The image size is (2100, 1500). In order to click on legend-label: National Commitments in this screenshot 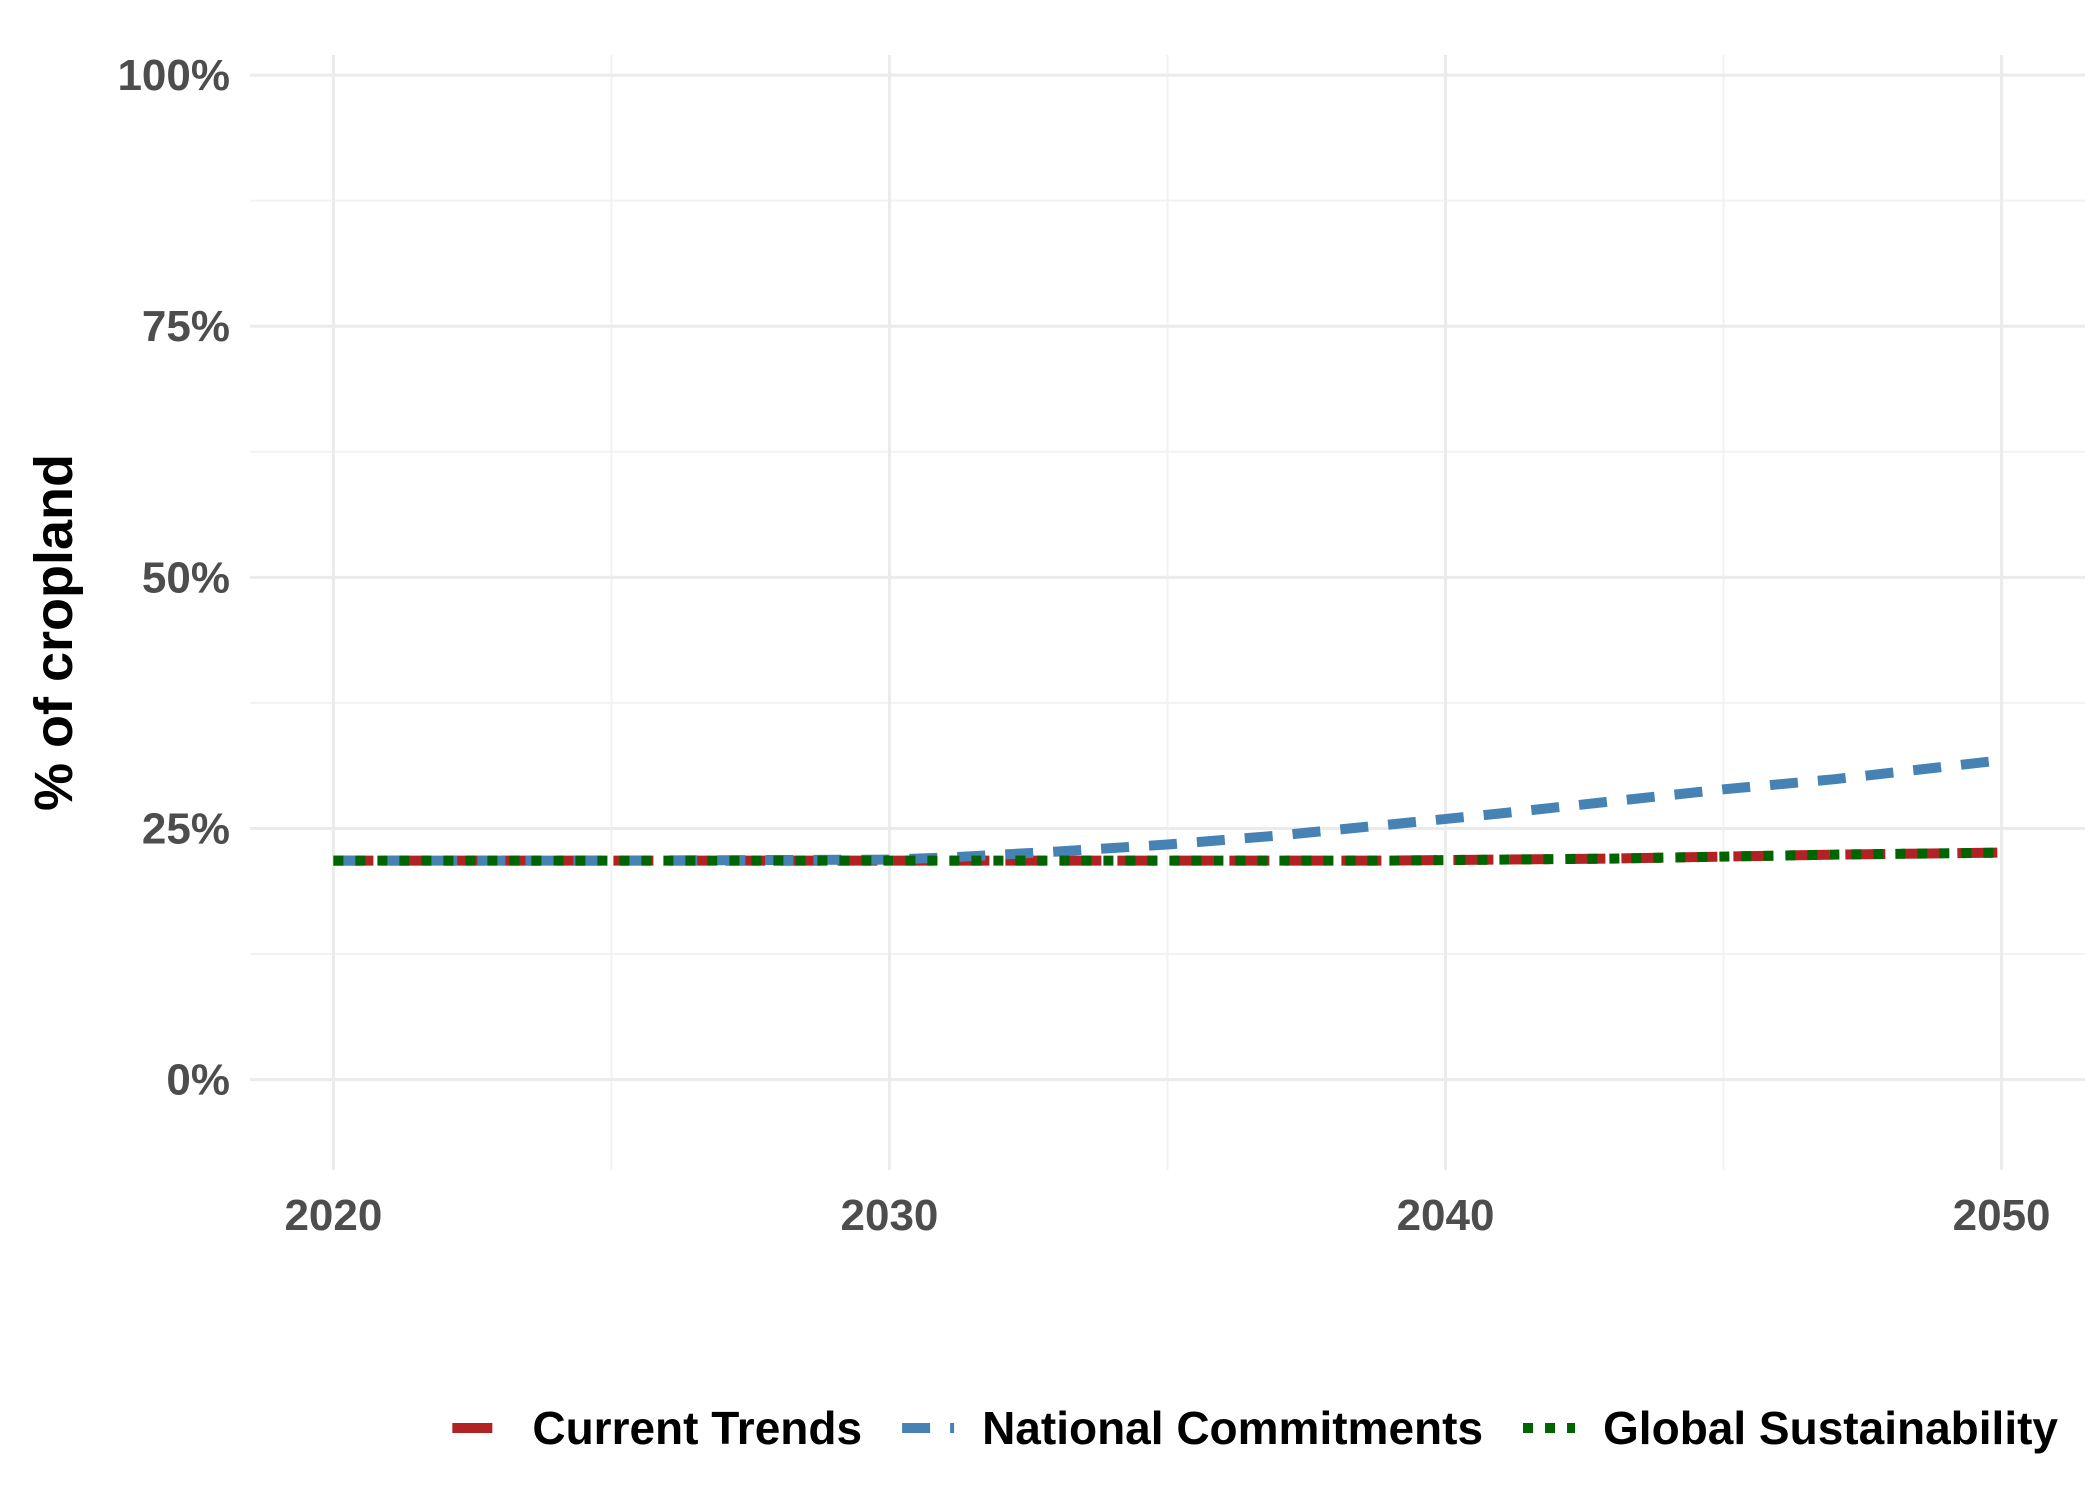, I will do `click(1232, 1428)`.